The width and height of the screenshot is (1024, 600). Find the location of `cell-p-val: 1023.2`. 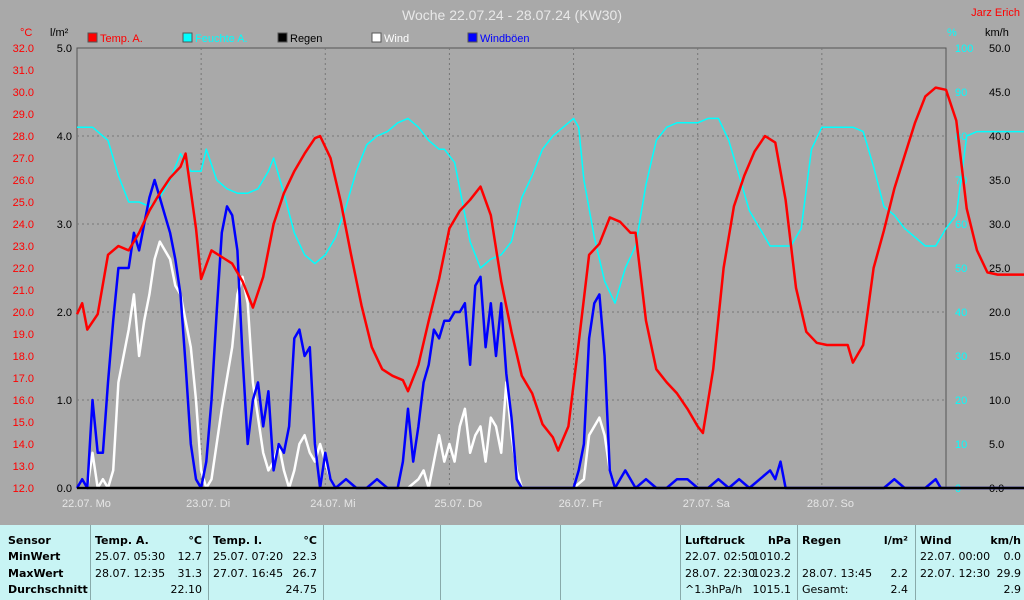

cell-p-val: 1023.2 is located at coordinates (772, 573).